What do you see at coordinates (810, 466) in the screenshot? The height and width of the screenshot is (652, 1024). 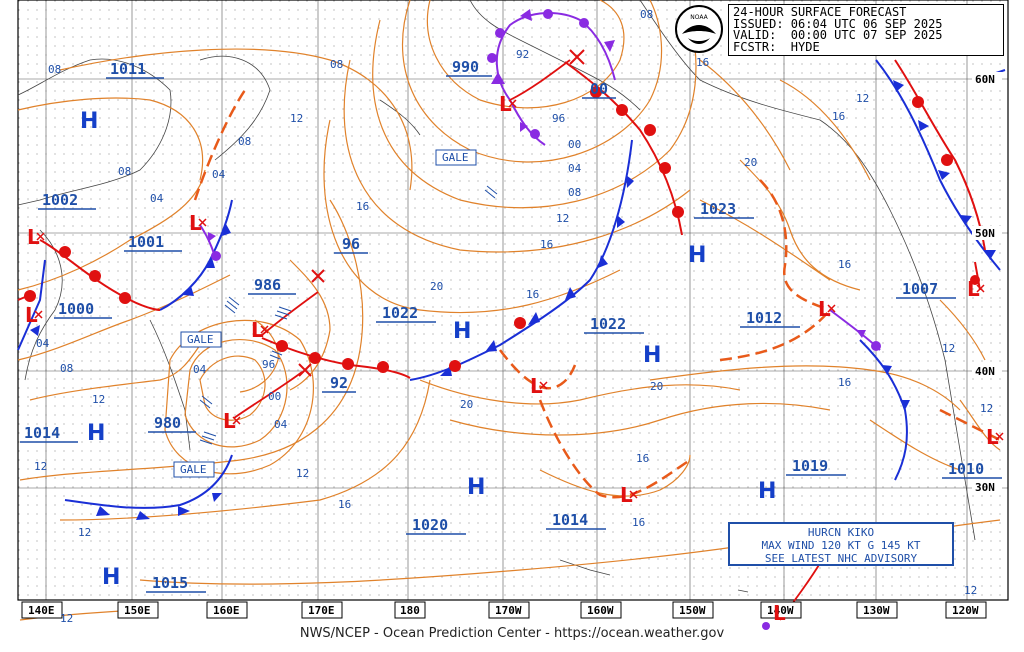 I see `pressure-1019: 1019` at bounding box center [810, 466].